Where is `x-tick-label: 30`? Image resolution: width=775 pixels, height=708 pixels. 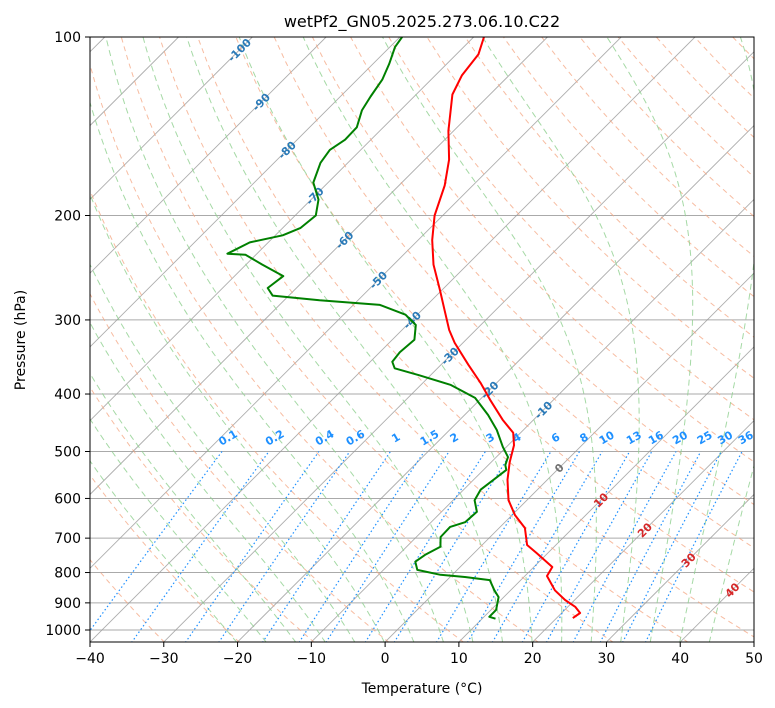 x-tick-label: 30 is located at coordinates (607, 659).